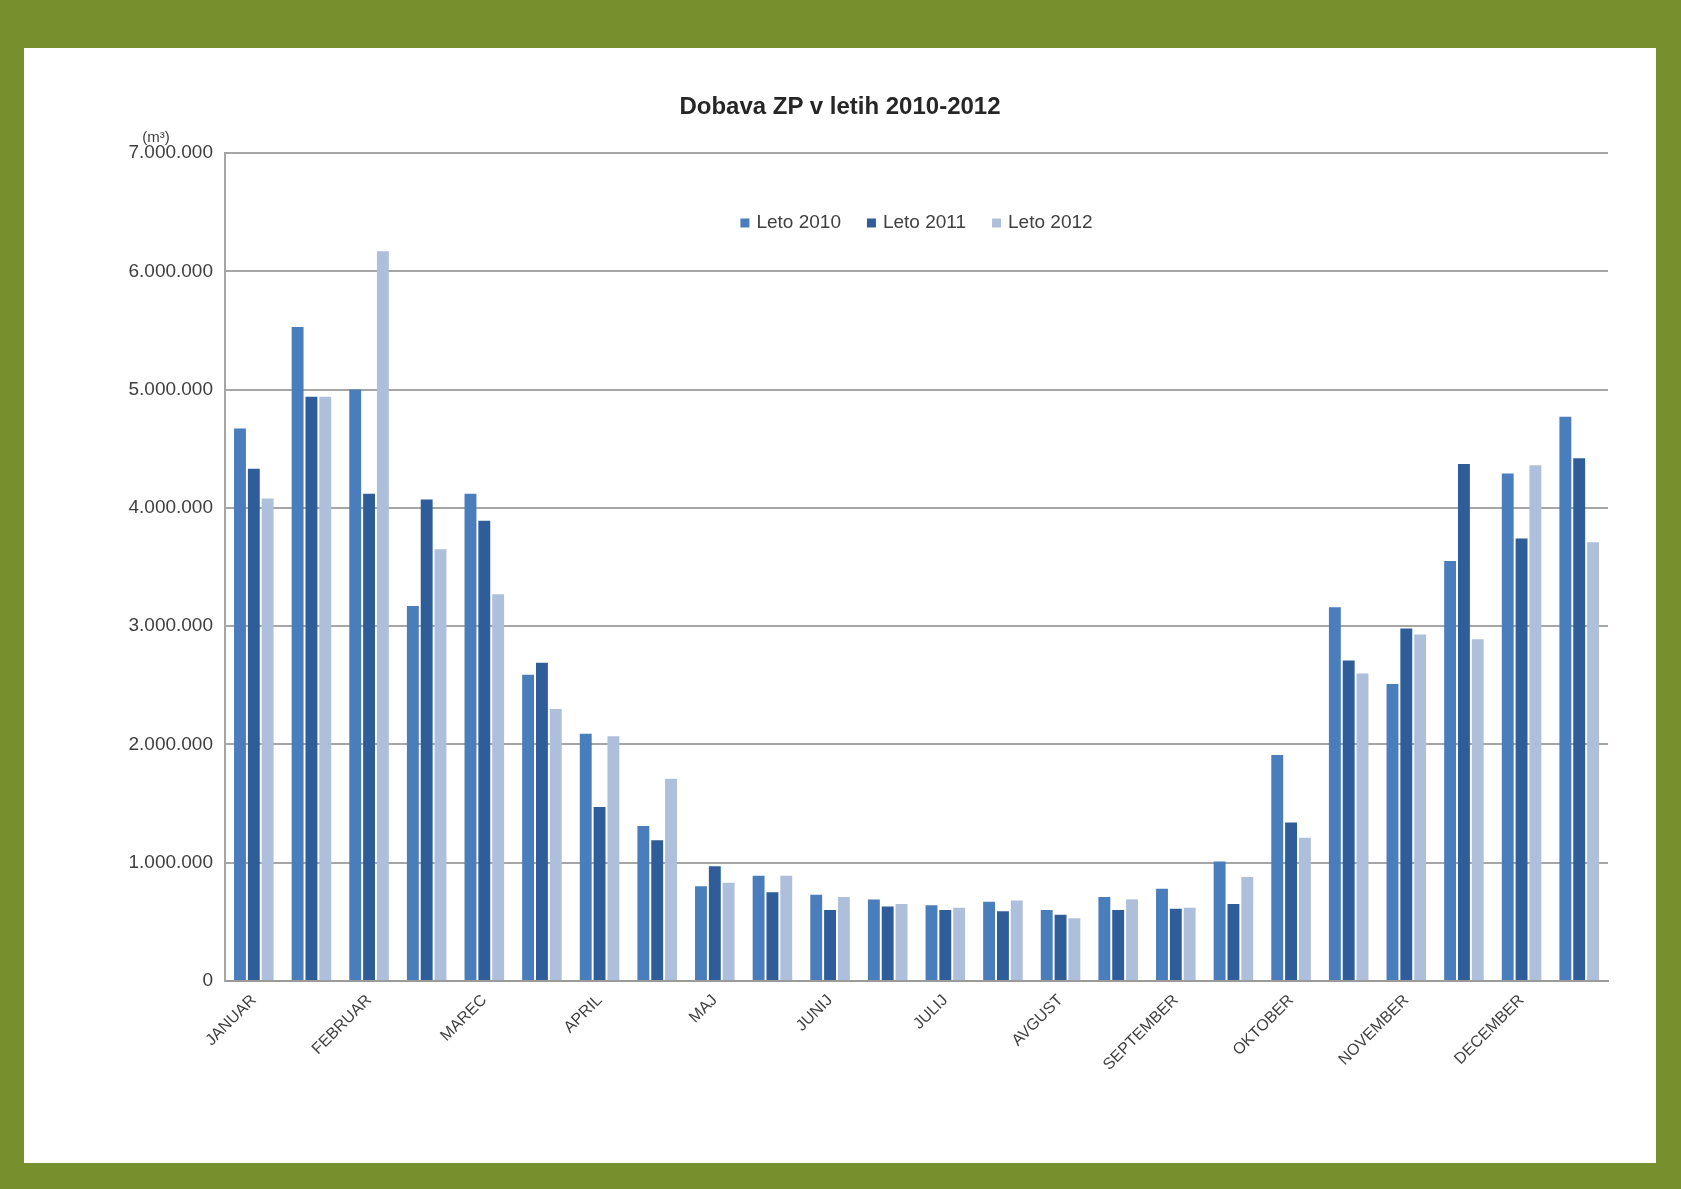 This screenshot has height=1189, width=1681. Describe the element at coordinates (207, 980) in the screenshot. I see `y-tick-label: 0` at that location.